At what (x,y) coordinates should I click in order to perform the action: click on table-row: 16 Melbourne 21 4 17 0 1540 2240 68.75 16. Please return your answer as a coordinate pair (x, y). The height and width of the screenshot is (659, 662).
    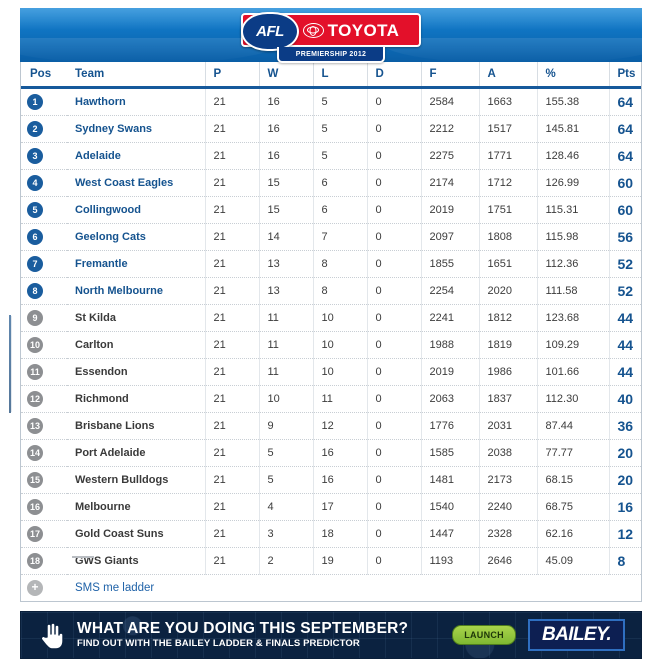
    Looking at the image, I should click on (331, 507).